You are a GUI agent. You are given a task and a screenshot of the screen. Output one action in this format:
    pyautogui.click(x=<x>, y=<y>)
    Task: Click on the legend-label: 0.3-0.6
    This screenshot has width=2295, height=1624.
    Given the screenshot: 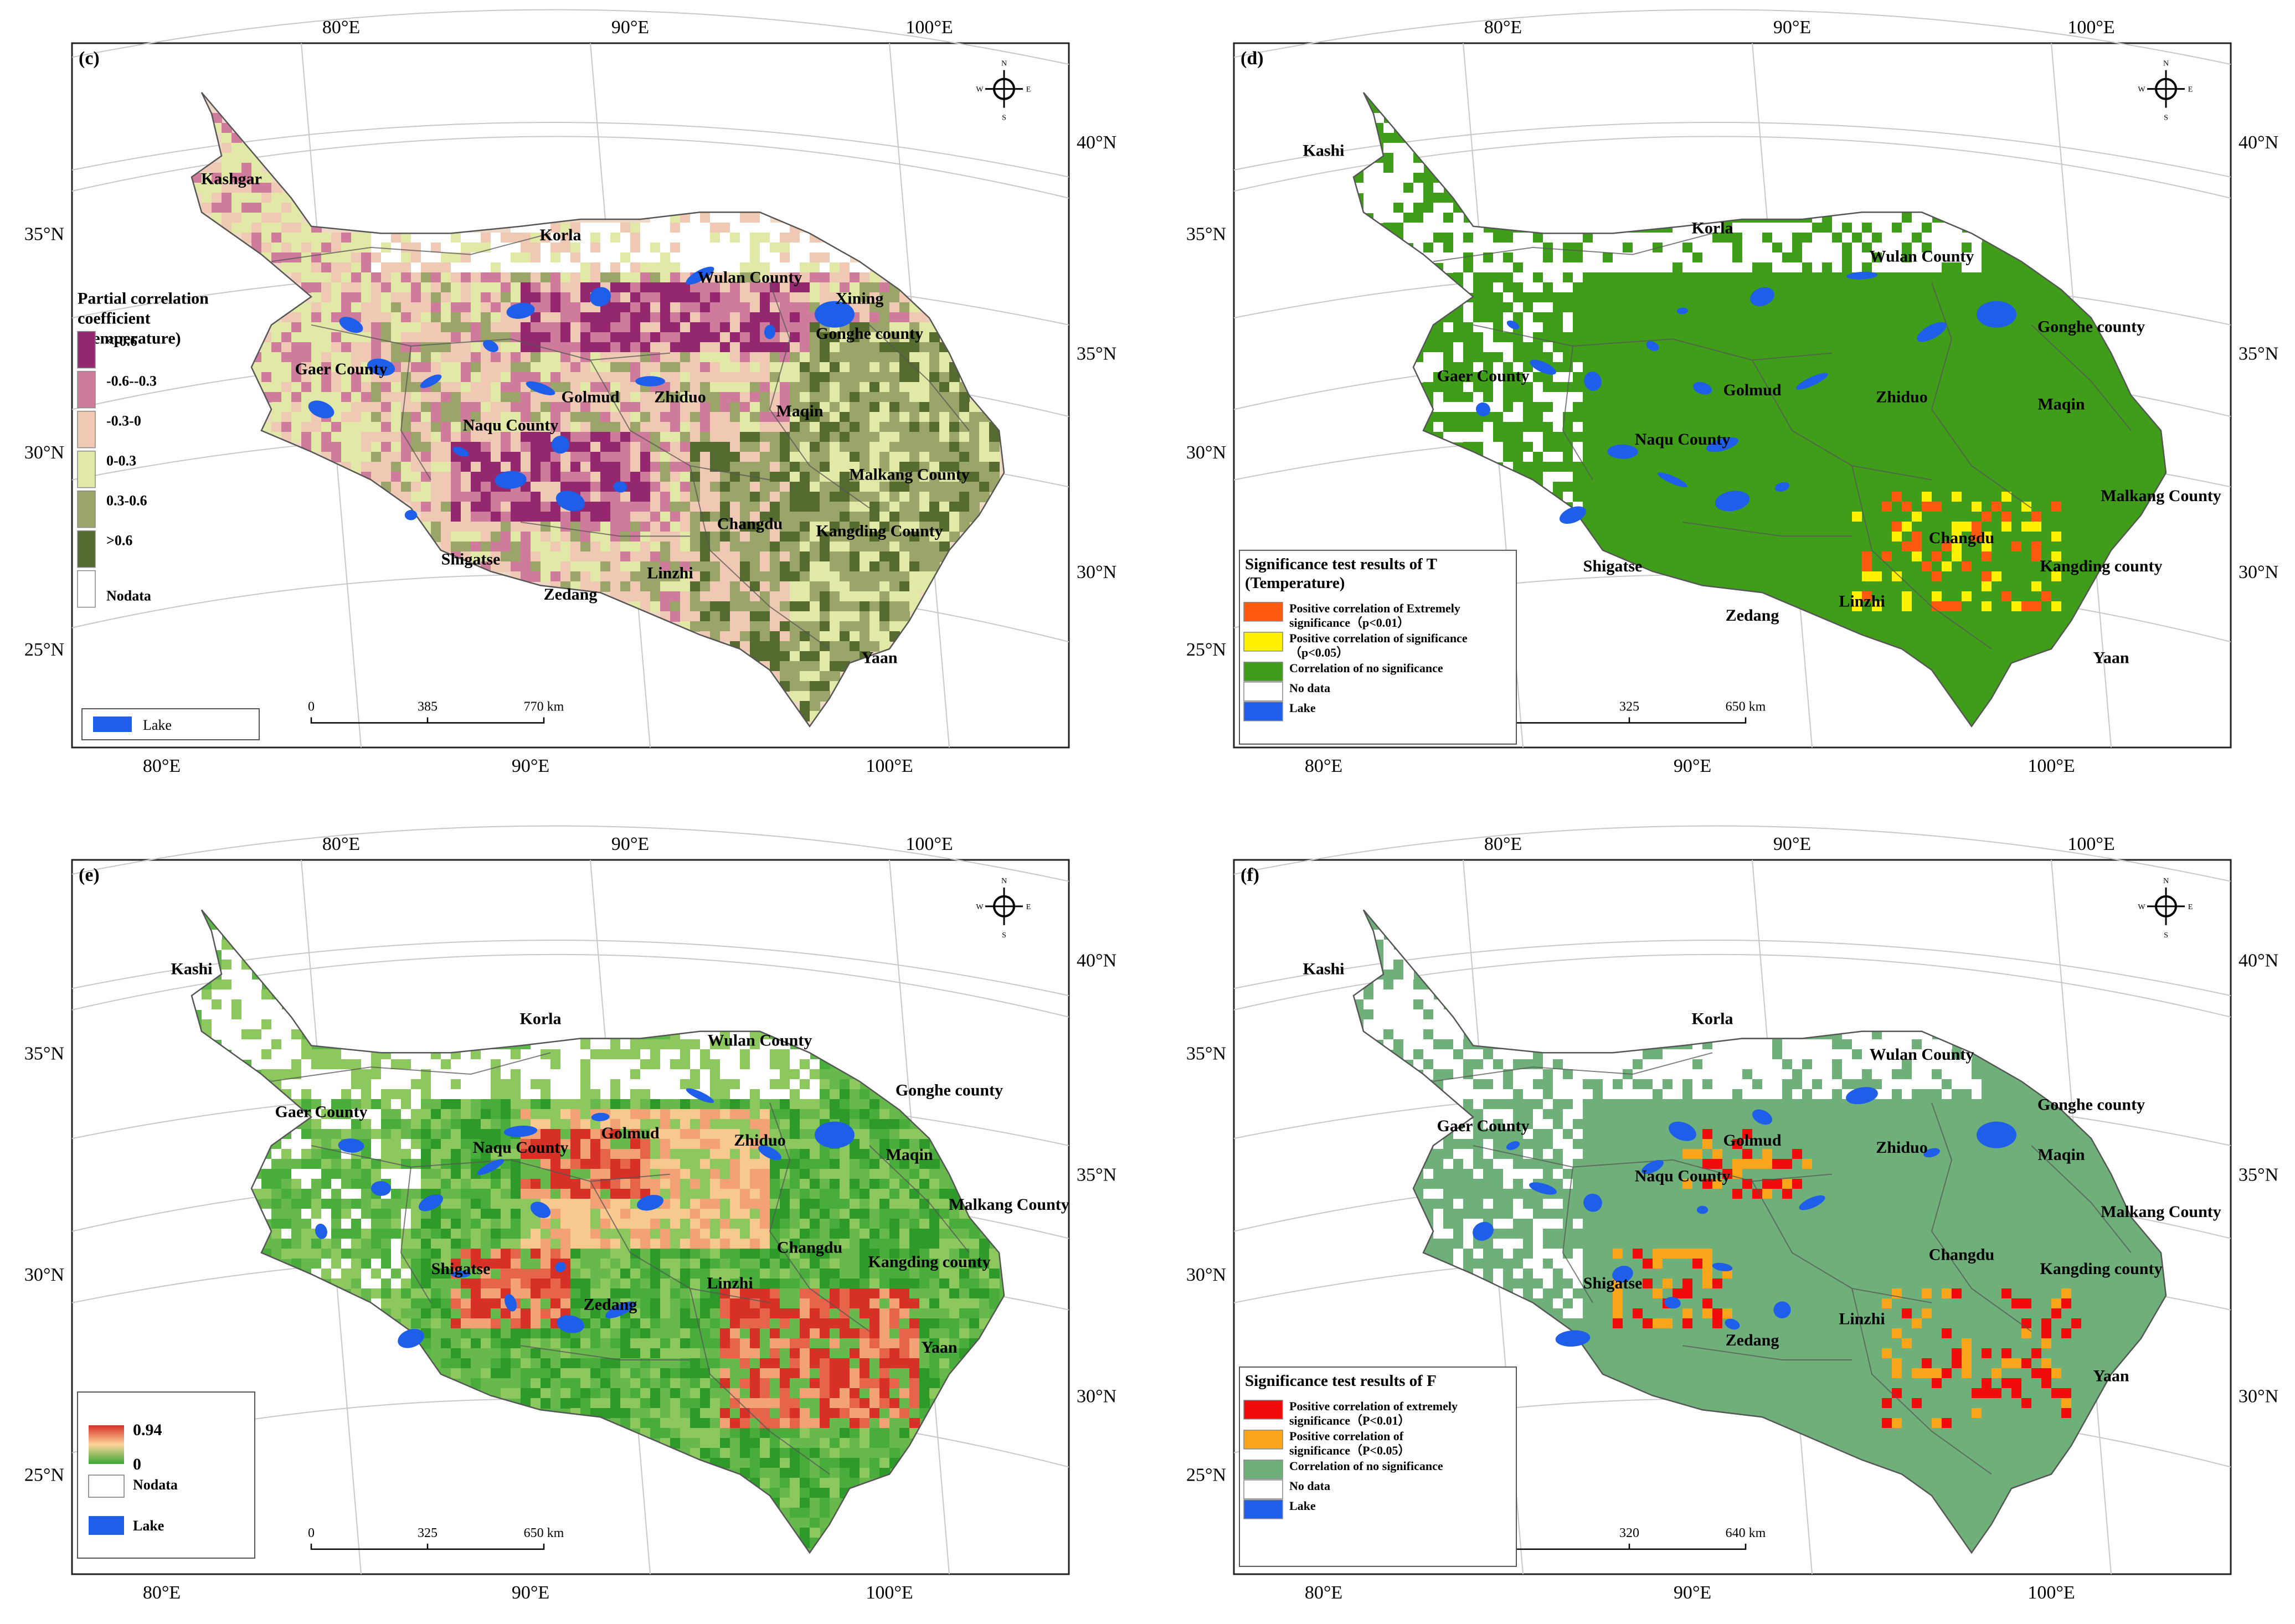 What is the action you would take?
    pyautogui.click(x=126, y=501)
    